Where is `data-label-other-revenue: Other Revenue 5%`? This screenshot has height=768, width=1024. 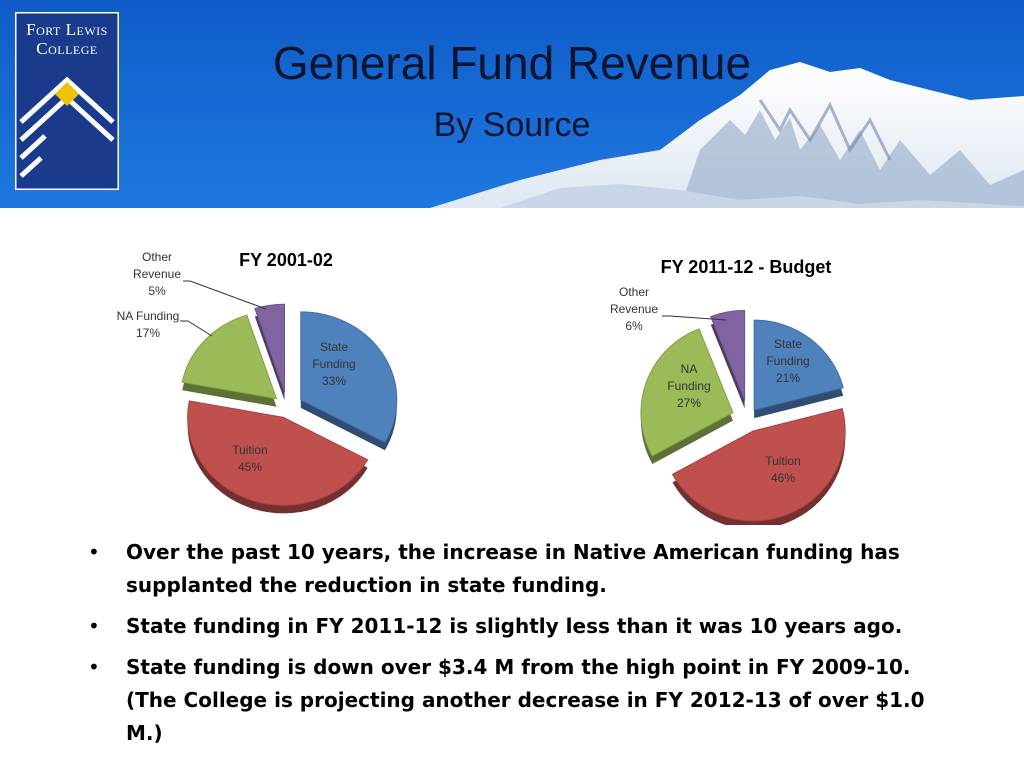 data-label-other-revenue: Other Revenue 5% is located at coordinates (157, 274).